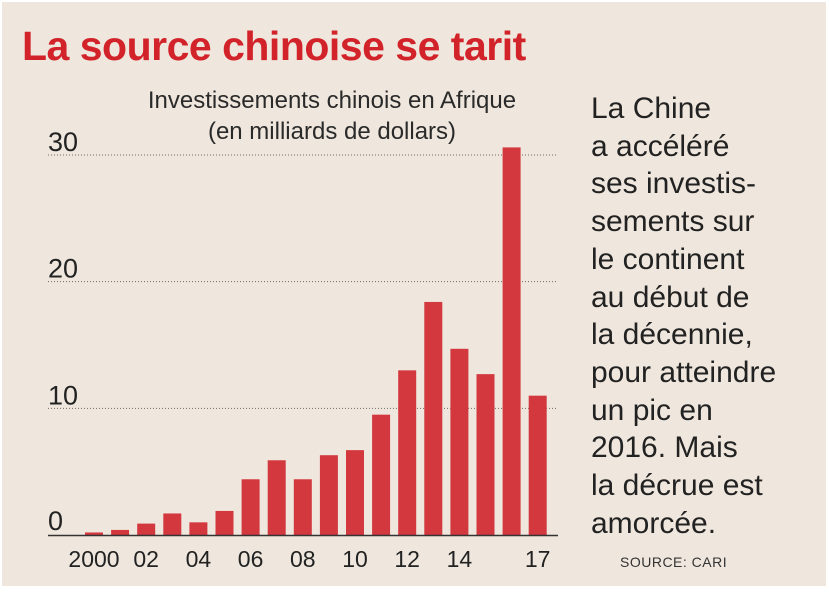 The width and height of the screenshot is (829, 600). What do you see at coordinates (146, 529) in the screenshot?
I see `bar-2002` at bounding box center [146, 529].